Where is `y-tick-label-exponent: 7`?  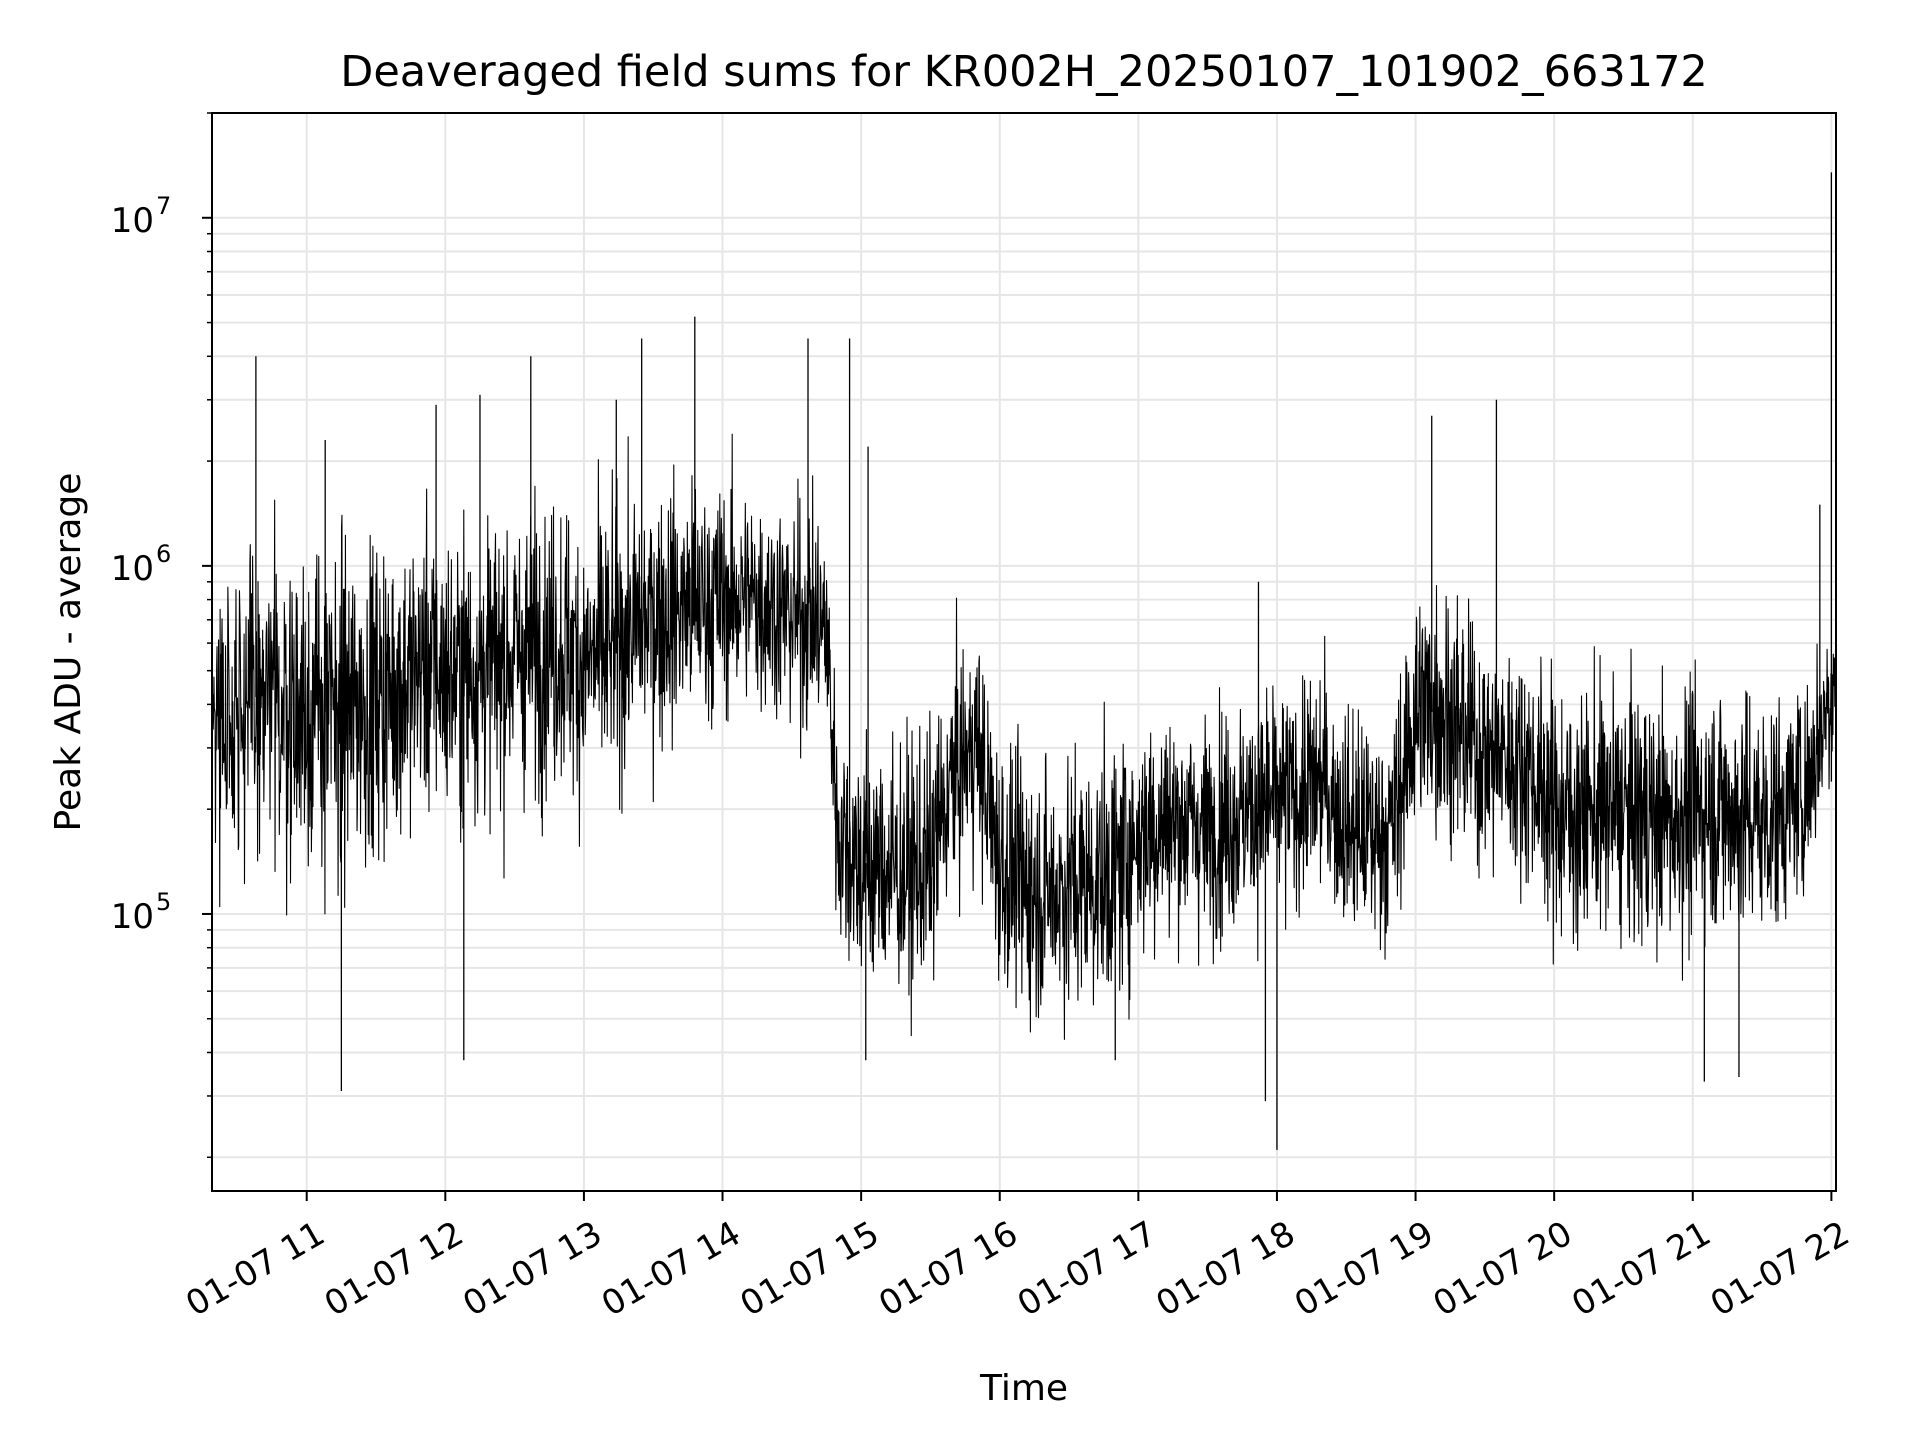
y-tick-label-exponent: 7 is located at coordinates (163, 206).